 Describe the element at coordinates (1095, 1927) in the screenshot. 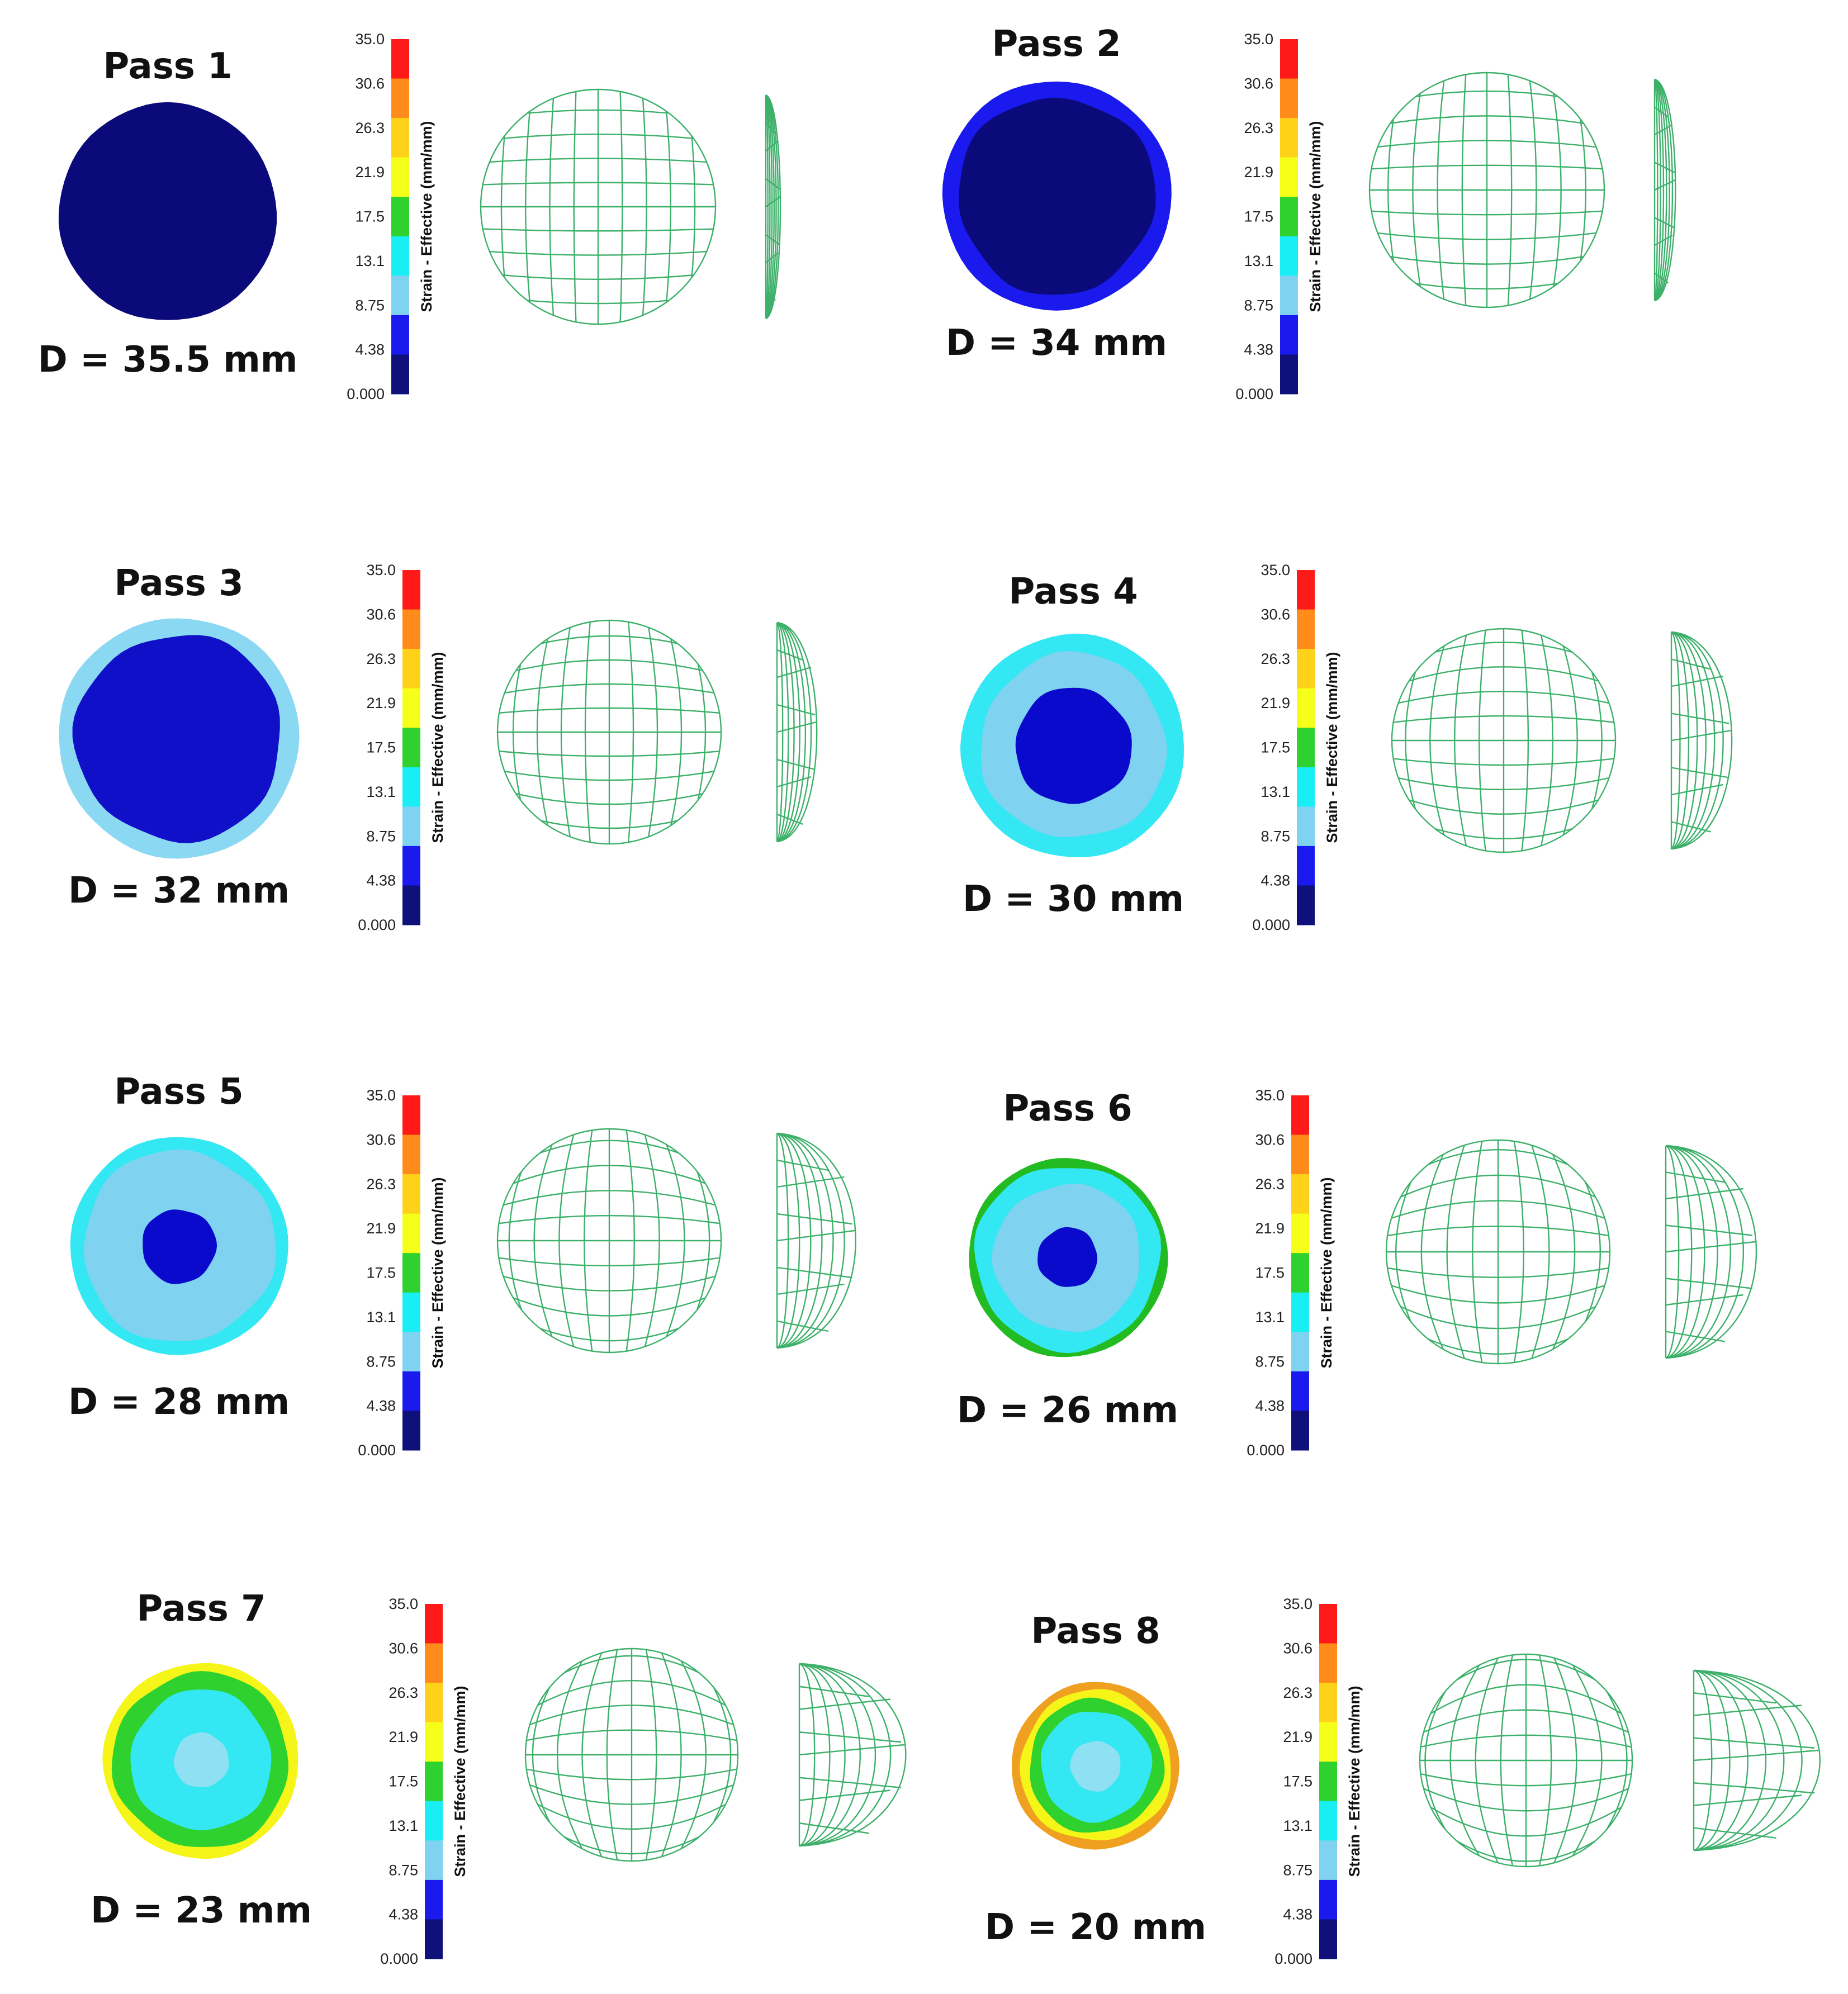

I see `diameter-label: D = 20 mm` at that location.